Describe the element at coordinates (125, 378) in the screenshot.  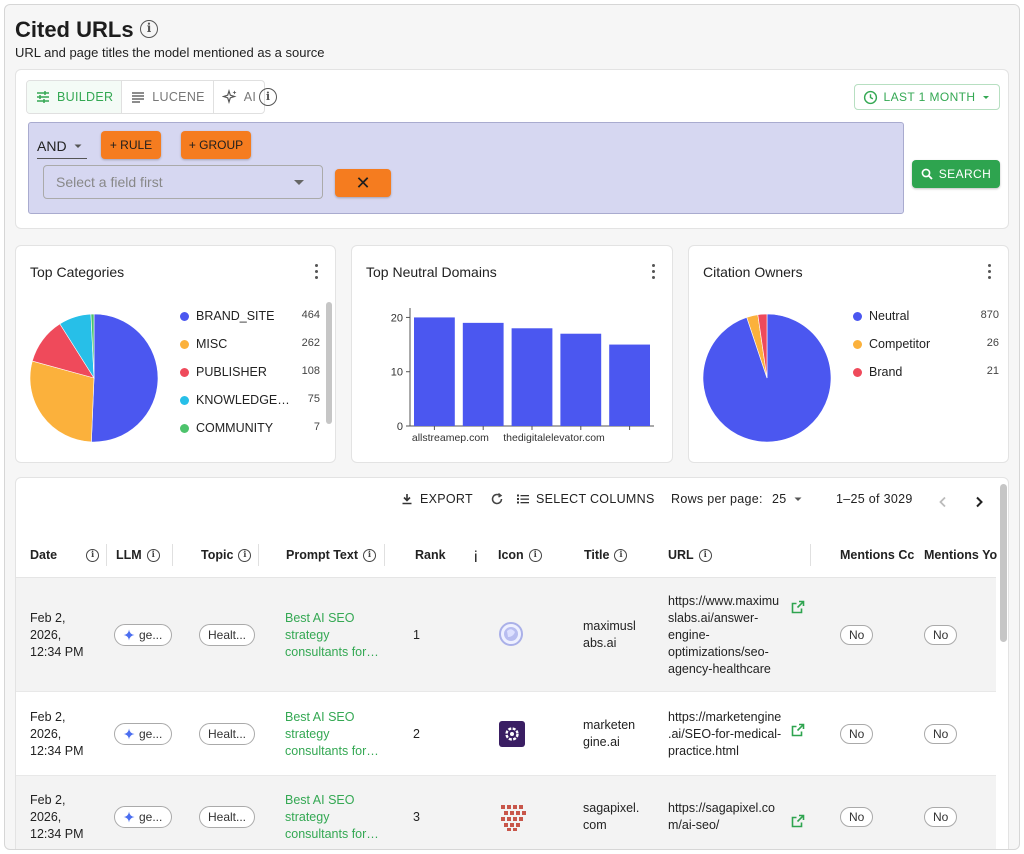
I see `pie-slice-brand-site` at that location.